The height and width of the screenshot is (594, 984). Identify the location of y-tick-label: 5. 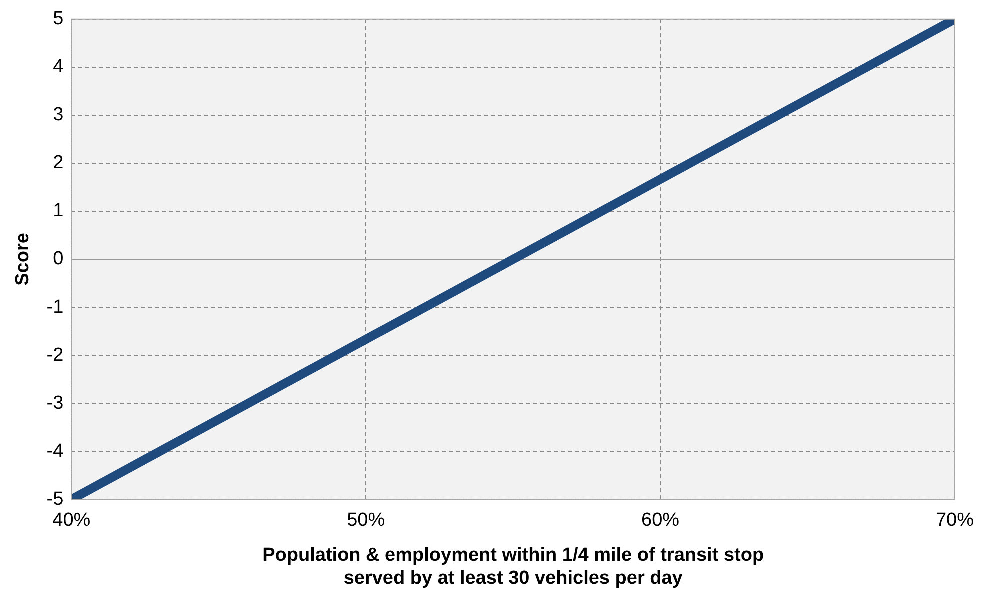
(58, 19).